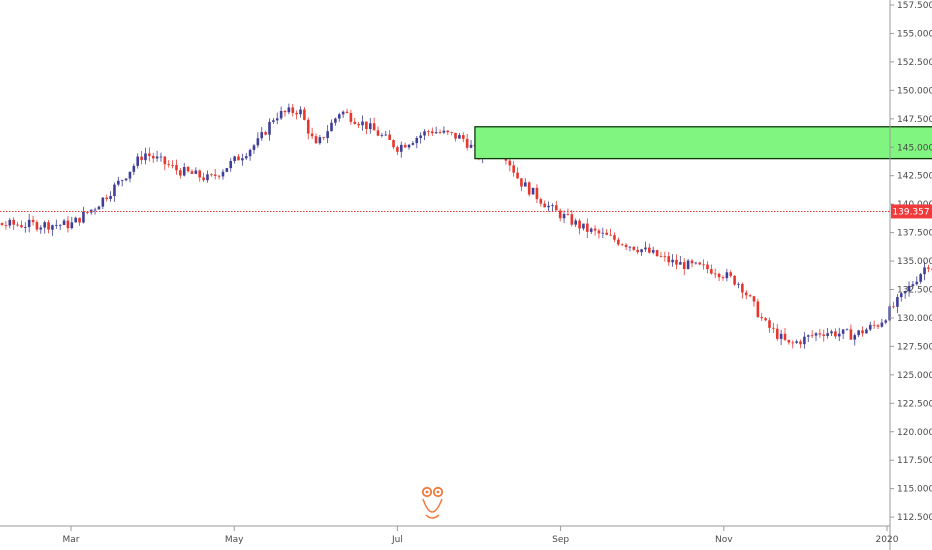 Image resolution: width=932 pixels, height=550 pixels. What do you see at coordinates (914, 234) in the screenshot?
I see `y-tick-label: 137.500` at bounding box center [914, 234].